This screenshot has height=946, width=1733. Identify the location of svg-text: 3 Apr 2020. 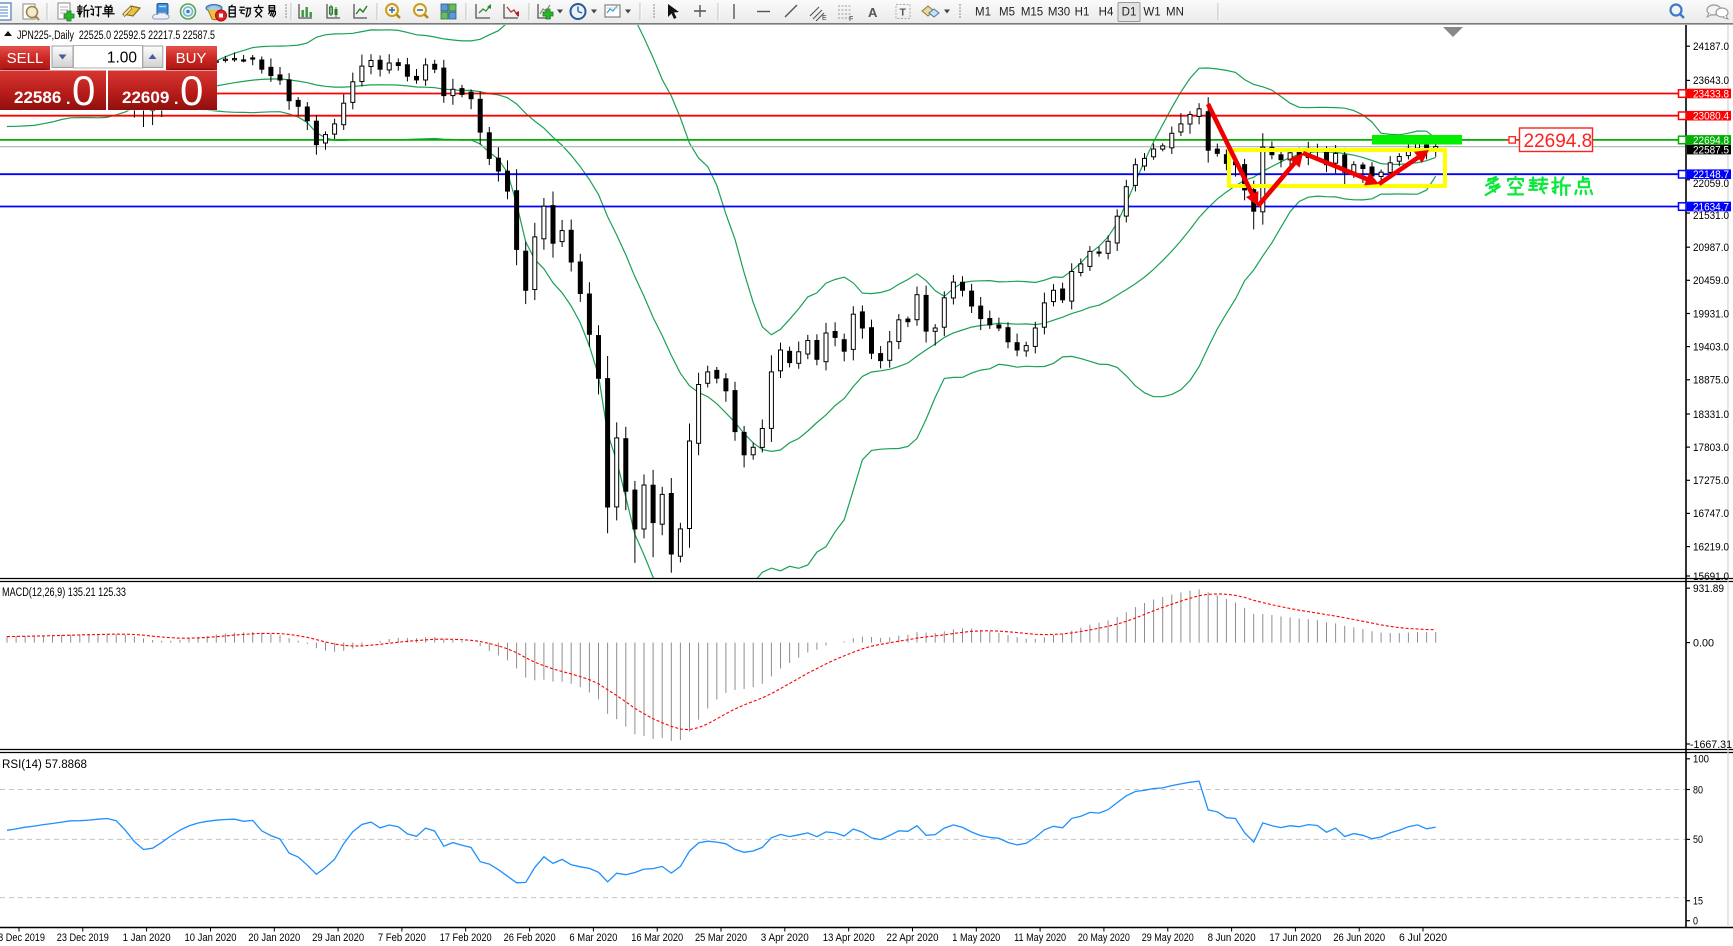
(785, 938).